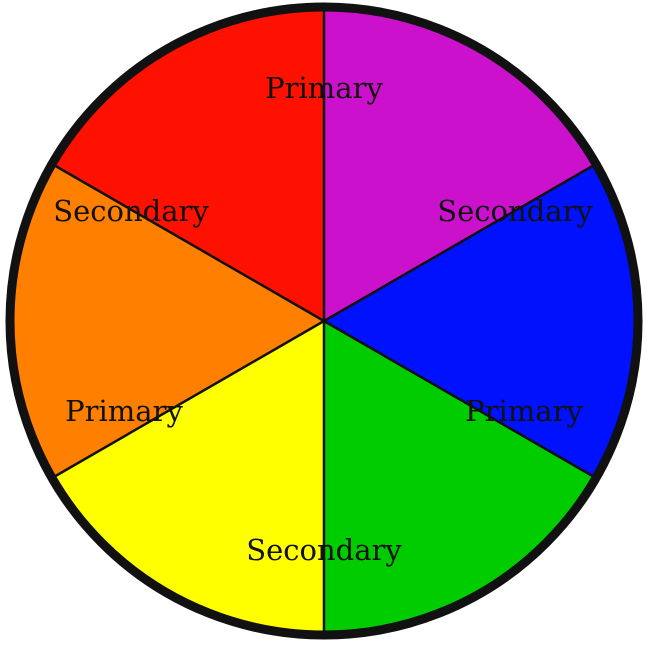 The image size is (648, 648). What do you see at coordinates (324, 88) in the screenshot?
I see `segment-label-red: Primary` at bounding box center [324, 88].